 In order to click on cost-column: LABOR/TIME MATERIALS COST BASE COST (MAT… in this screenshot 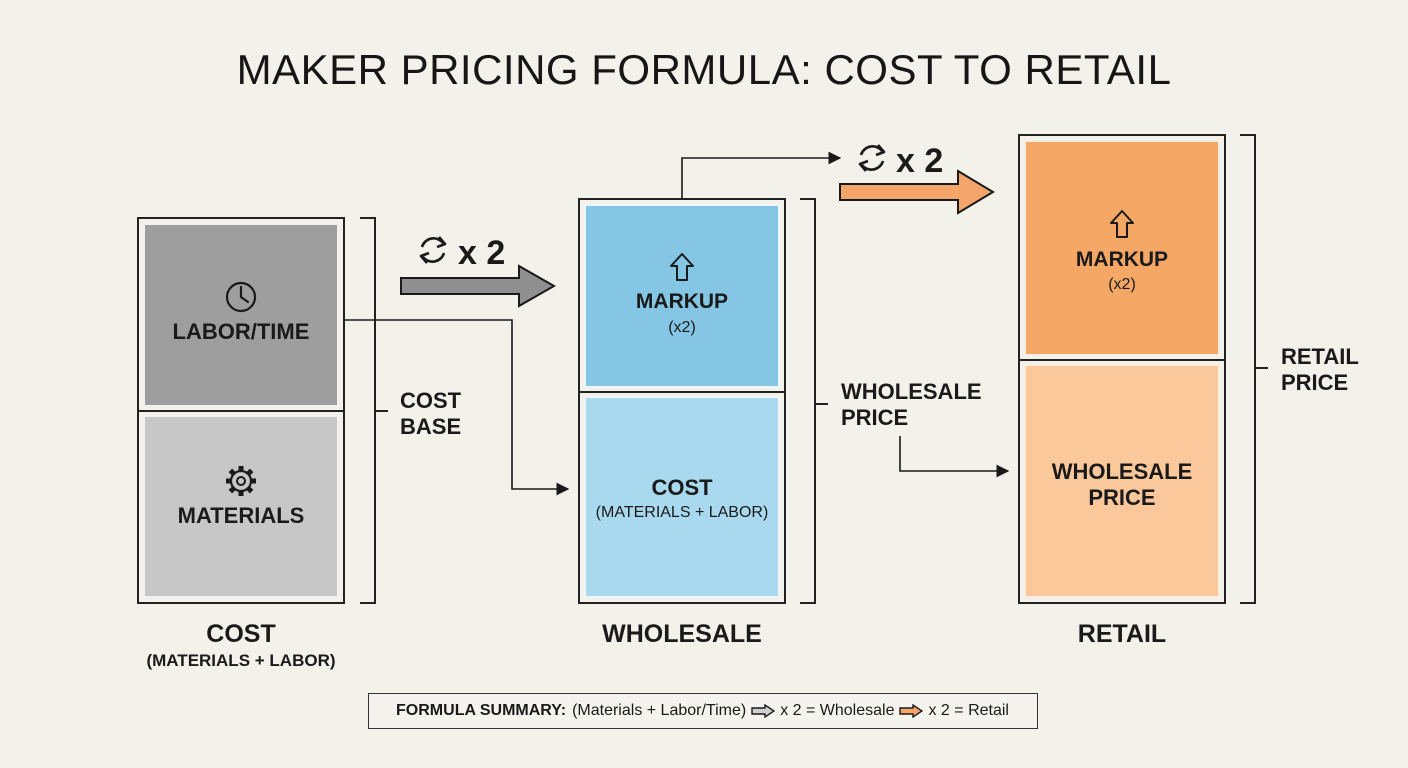, I will do `click(299, 443)`.